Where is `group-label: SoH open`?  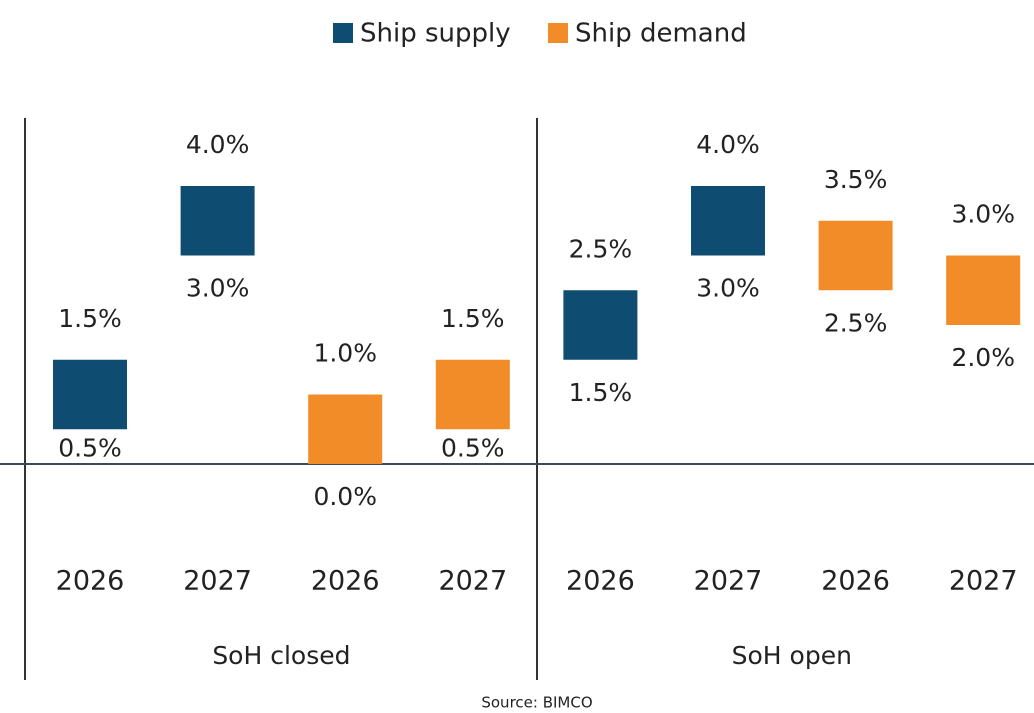
group-label: SoH open is located at coordinates (792, 655).